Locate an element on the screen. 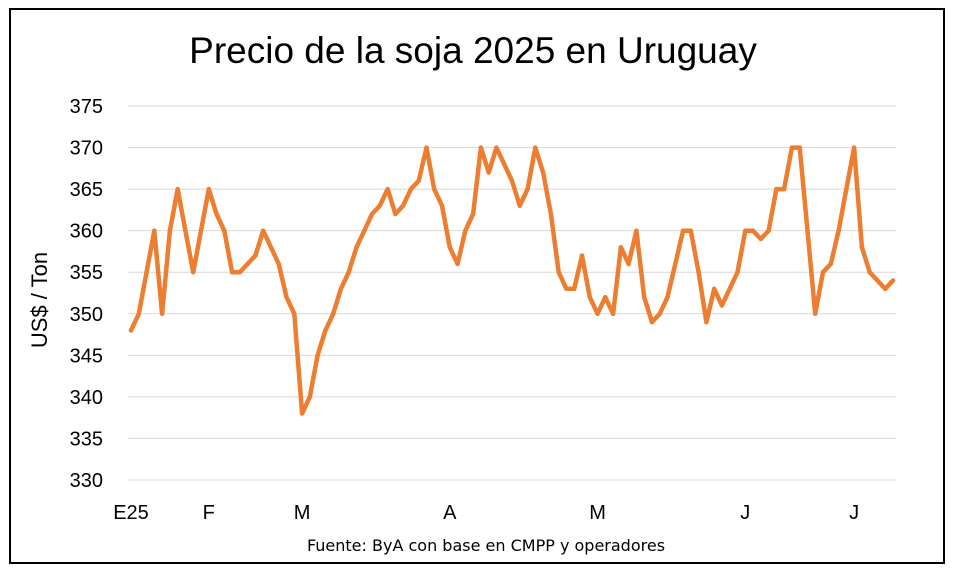 This screenshot has width=956, height=576. y-tick-label: 350 is located at coordinates (86, 315).